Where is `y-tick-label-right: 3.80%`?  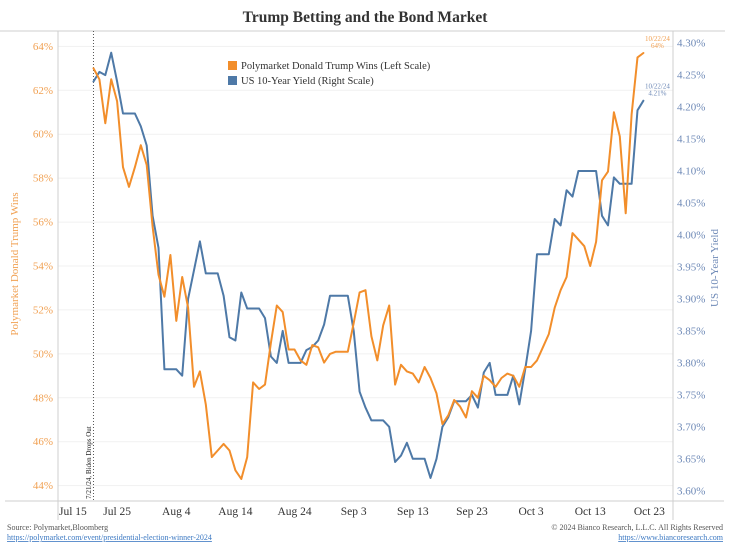
y-tick-label-right: 3.80% is located at coordinates (691, 363).